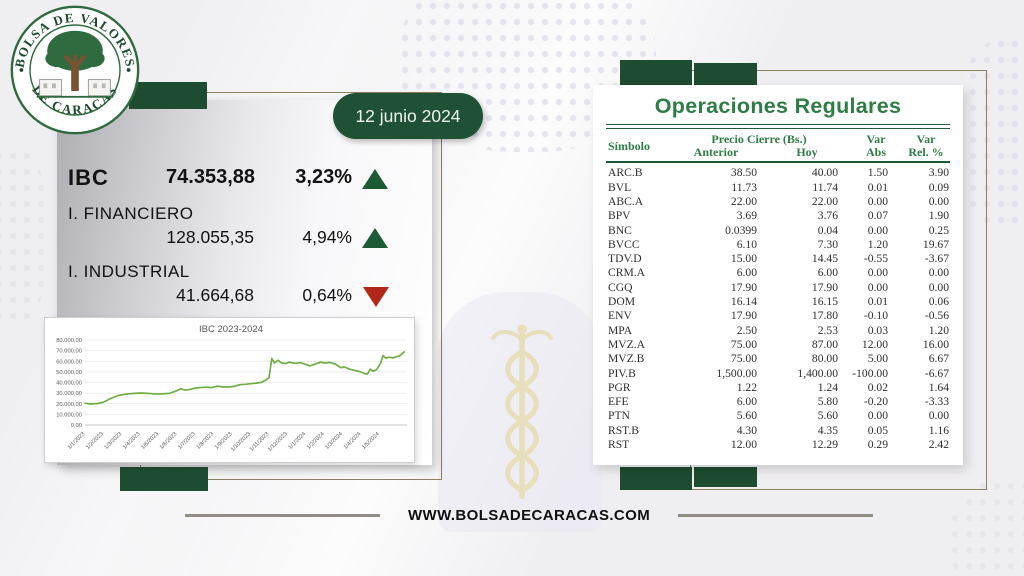  What do you see at coordinates (529, 515) in the screenshot?
I see `footer-url: WWW.BOLSADECARACAS.COM` at bounding box center [529, 515].